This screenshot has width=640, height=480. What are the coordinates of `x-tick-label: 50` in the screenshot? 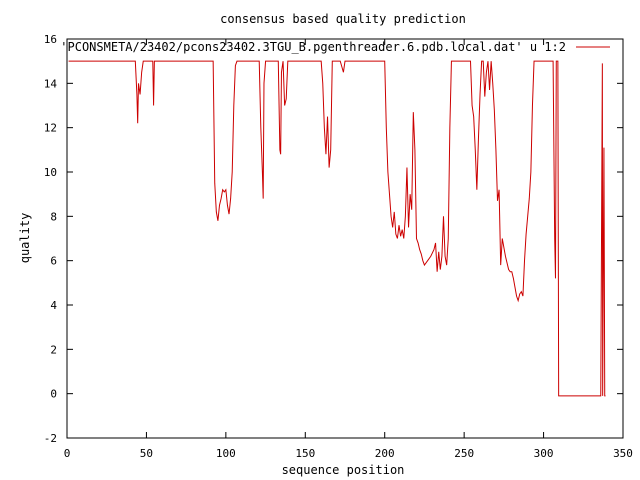 It's located at (146, 453).